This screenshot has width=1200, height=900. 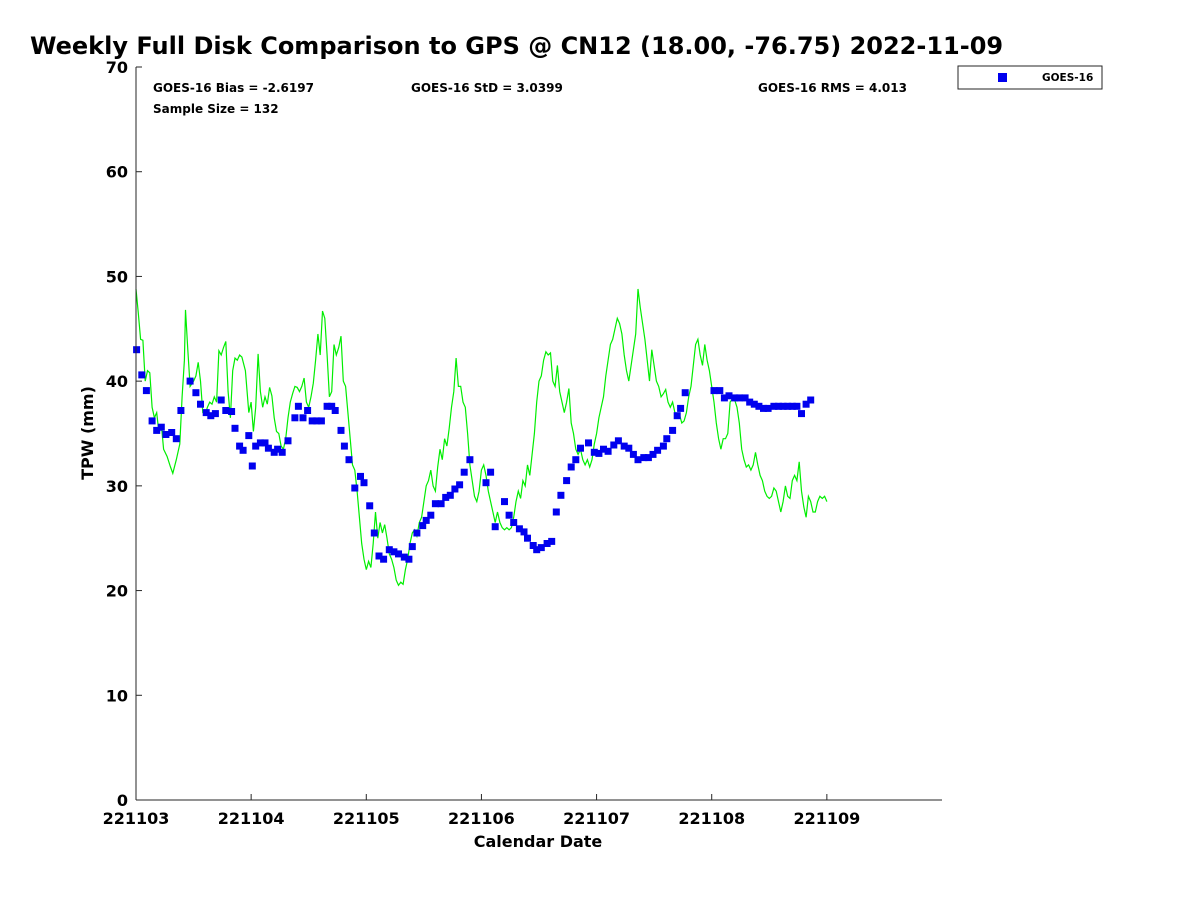 What do you see at coordinates (117, 67) in the screenshot?
I see `y-tick-label: 70` at bounding box center [117, 67].